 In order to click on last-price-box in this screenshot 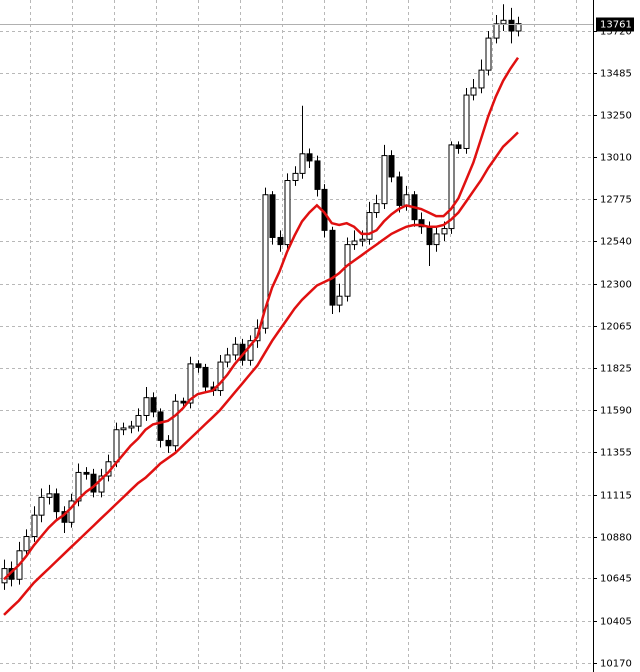, I will do `click(615, 24)`.